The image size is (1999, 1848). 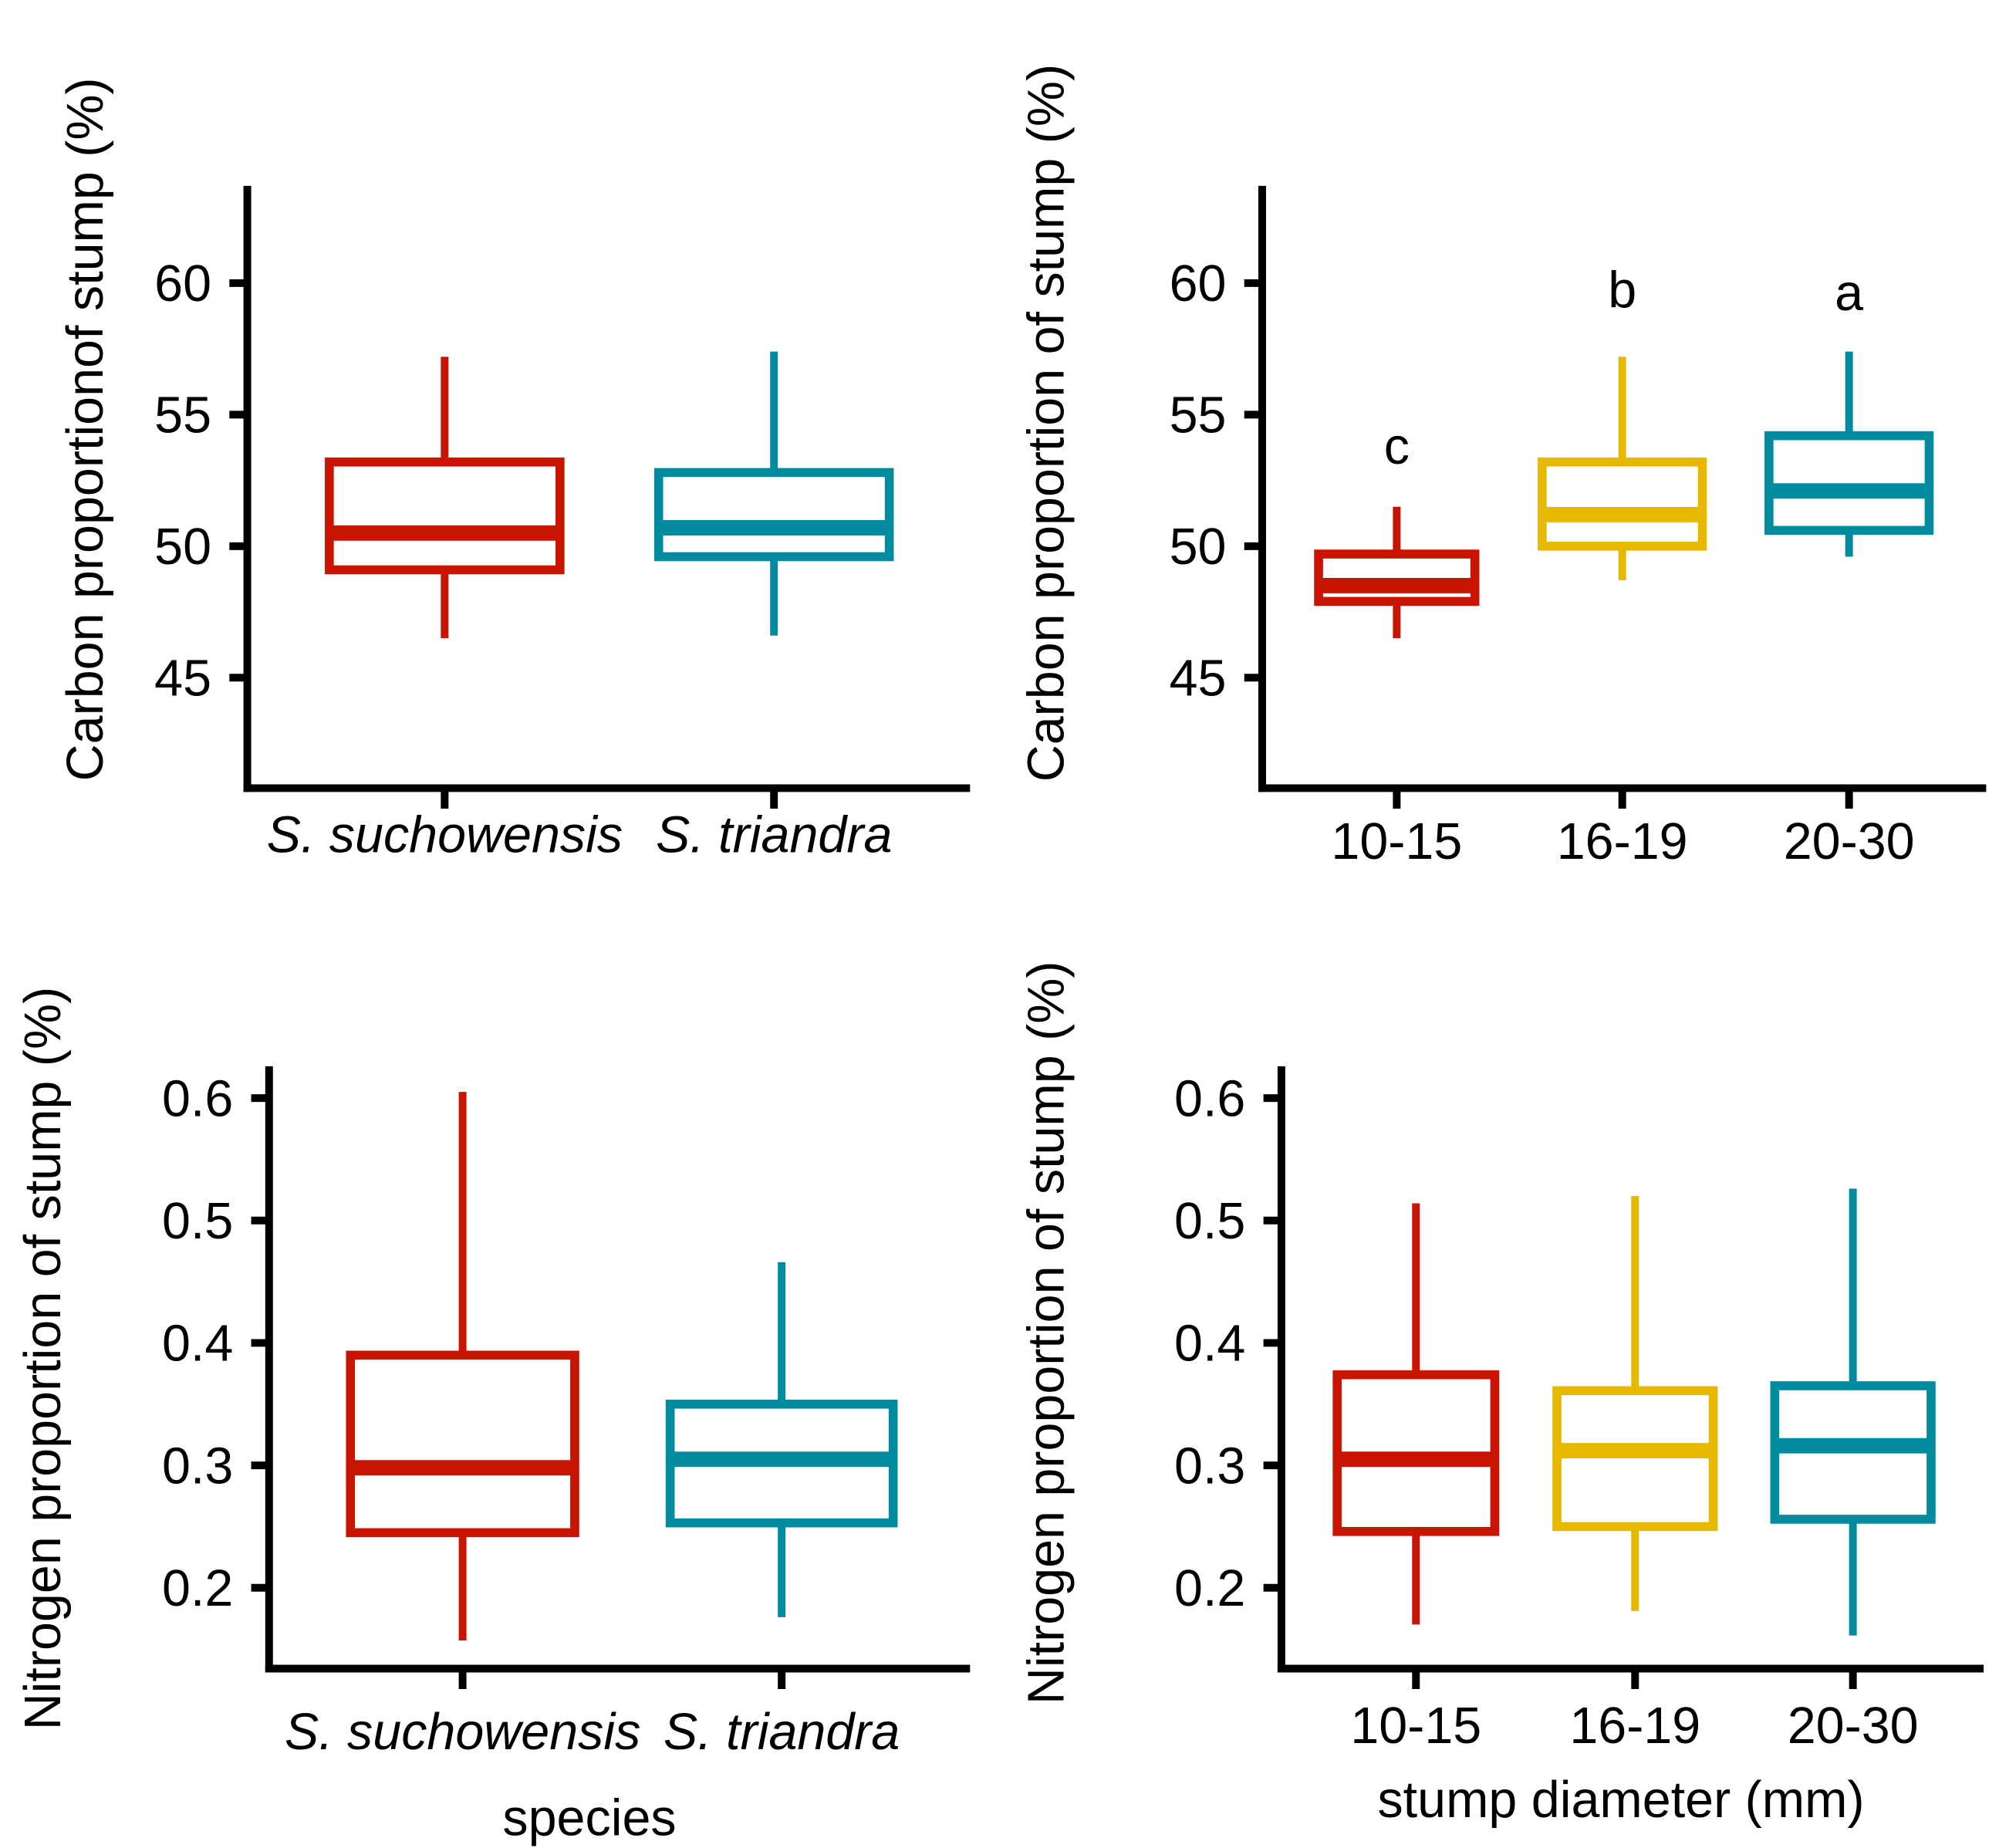 I want to click on significance-letter: b, so click(x=1622, y=290).